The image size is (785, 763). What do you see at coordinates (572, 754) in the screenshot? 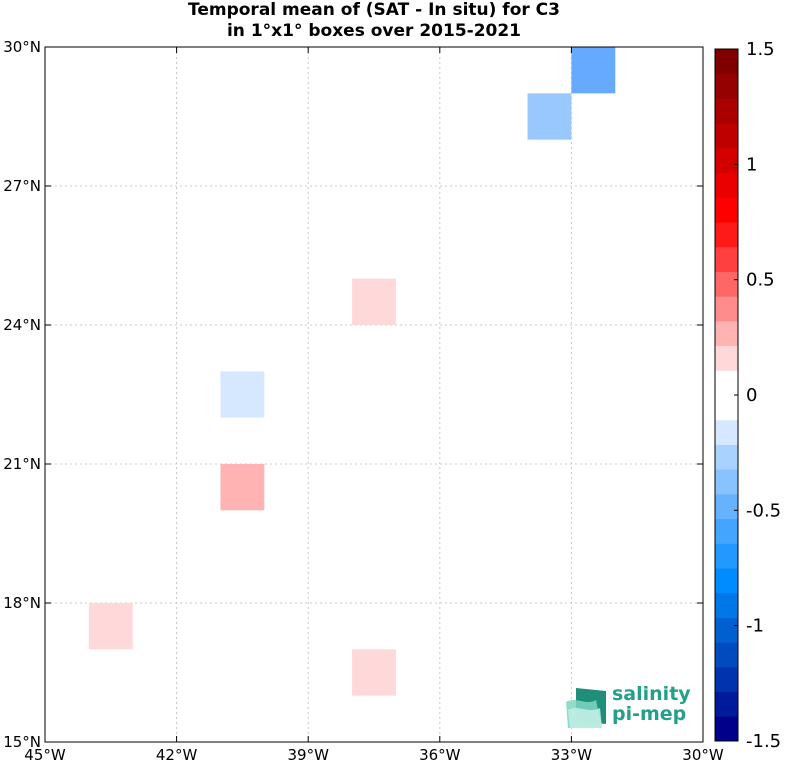
I see `x-tick-label: 33°W` at bounding box center [572, 754].